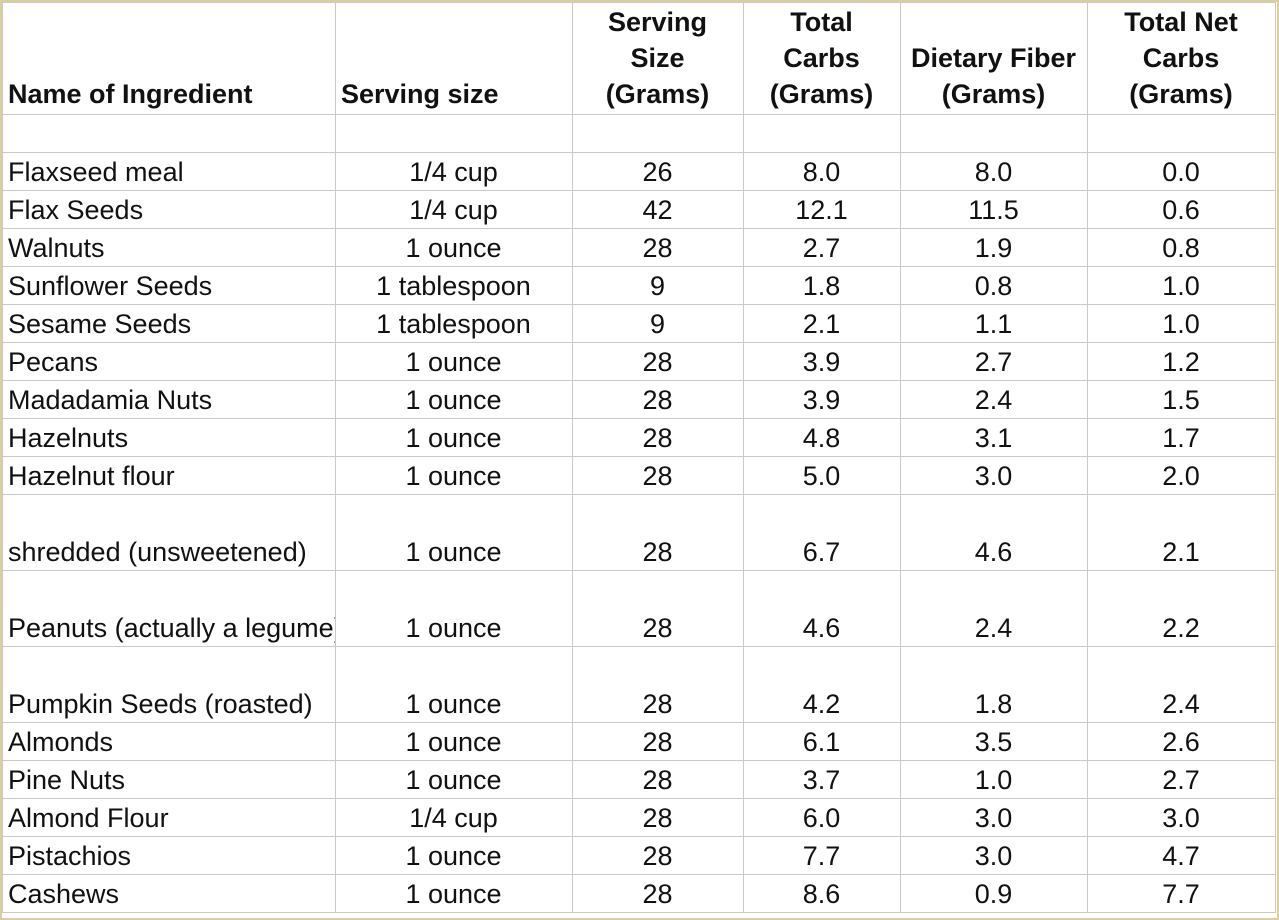 Image resolution: width=1279 pixels, height=920 pixels. Describe the element at coordinates (169, 58) in the screenshot. I see `header-name: Name of Ingredient` at that location.